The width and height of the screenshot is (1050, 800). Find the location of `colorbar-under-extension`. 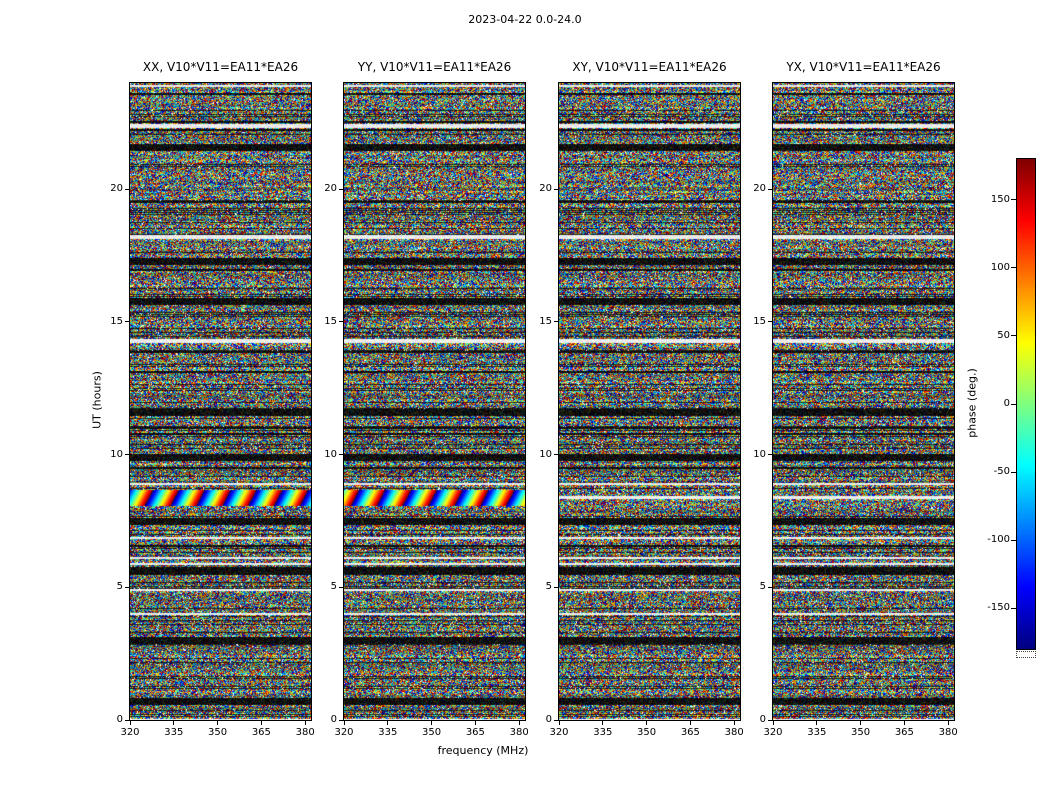

colorbar-under-extension is located at coordinates (1026, 654).